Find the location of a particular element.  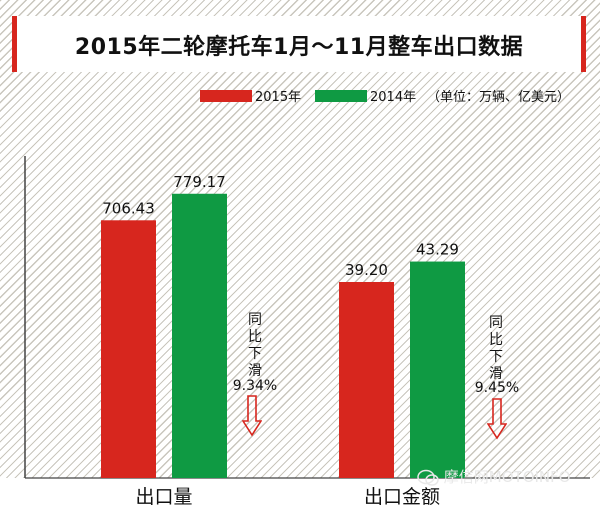

decline-note-value-text: 同比下滑 is located at coordinates (496, 348).